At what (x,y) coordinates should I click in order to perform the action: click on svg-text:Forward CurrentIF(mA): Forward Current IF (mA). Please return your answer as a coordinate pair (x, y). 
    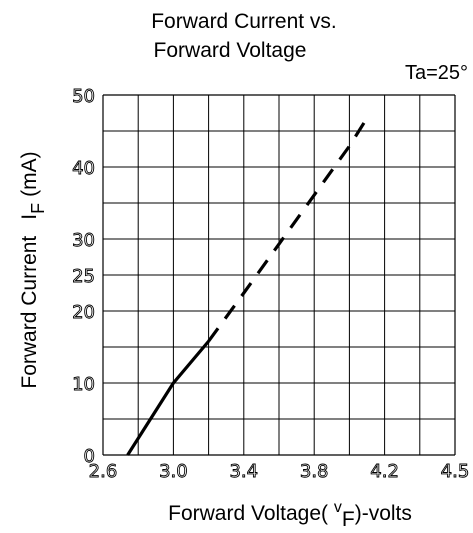
    Looking at the image, I should click on (33, 269).